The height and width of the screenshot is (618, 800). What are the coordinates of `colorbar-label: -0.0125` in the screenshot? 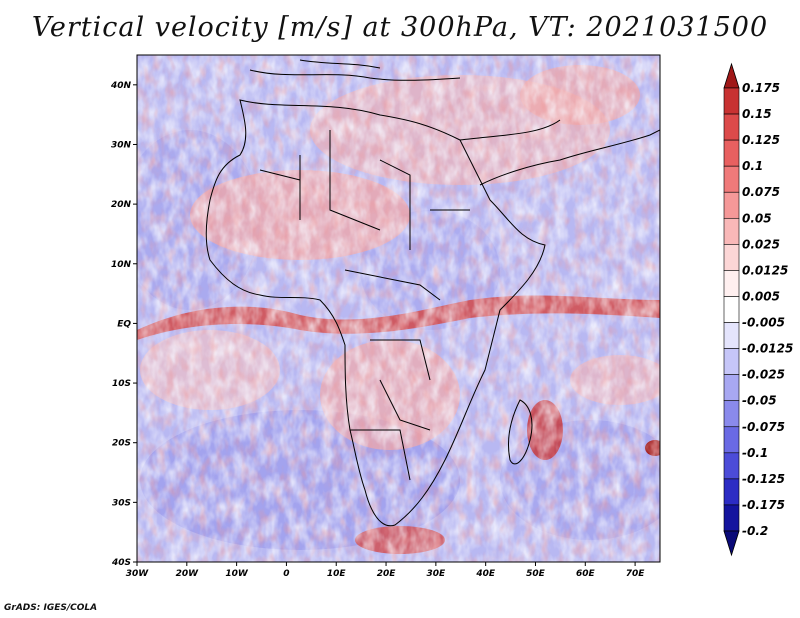 It's located at (767, 349).